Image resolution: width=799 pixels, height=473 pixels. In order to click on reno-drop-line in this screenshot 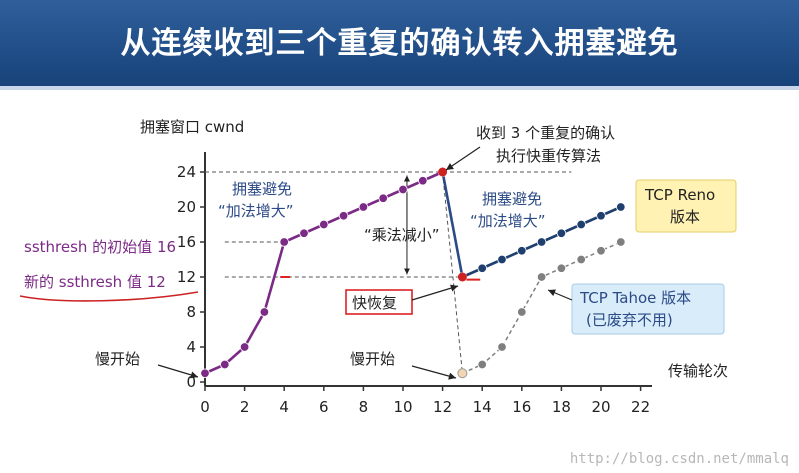, I will do `click(452, 224)`.